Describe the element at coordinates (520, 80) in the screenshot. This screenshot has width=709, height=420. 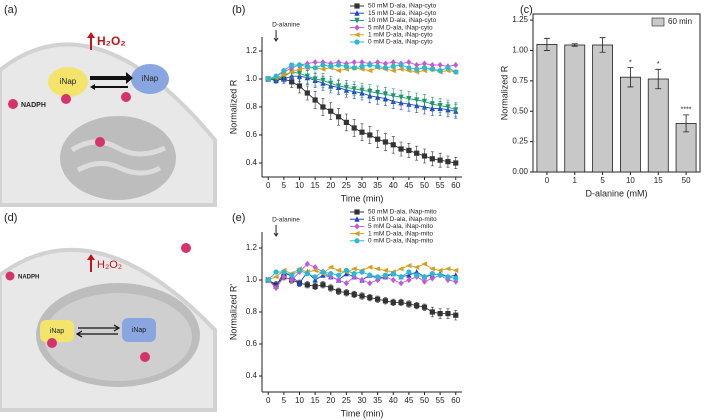
I see `y-tick-label: 0.75` at that location.